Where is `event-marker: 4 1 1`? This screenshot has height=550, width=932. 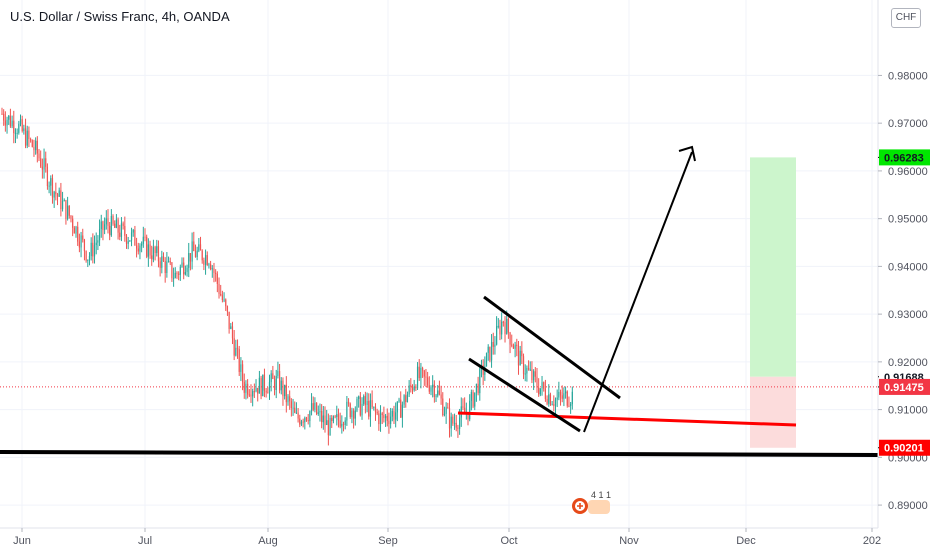 event-marker: 4 1 1 is located at coordinates (591, 502).